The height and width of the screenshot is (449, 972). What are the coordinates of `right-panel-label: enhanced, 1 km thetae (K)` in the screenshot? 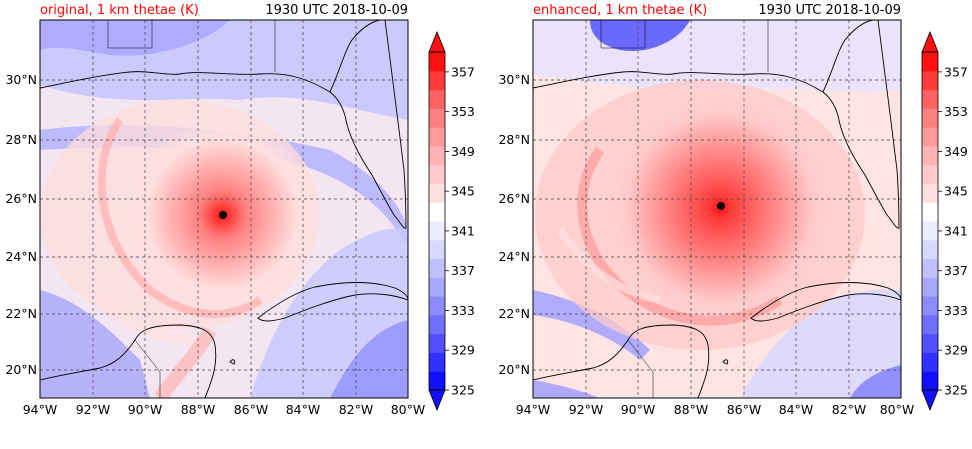 It's located at (620, 10).